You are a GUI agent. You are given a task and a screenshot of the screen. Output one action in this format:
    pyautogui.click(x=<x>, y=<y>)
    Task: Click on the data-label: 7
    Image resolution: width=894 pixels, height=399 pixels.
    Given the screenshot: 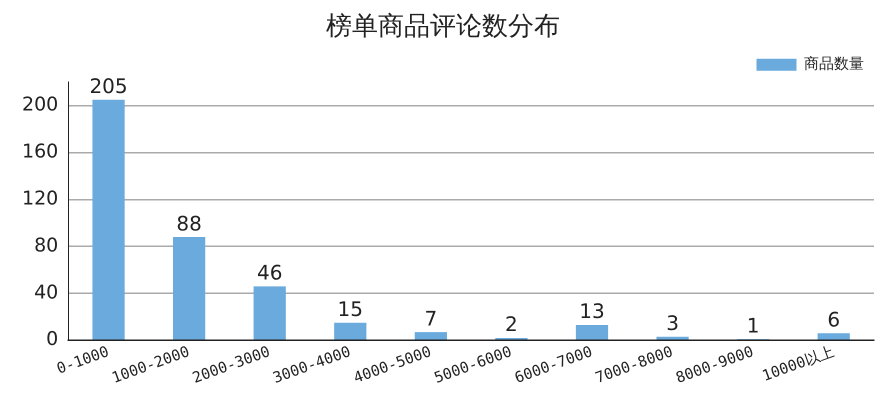 What is the action you would take?
    pyautogui.click(x=431, y=318)
    